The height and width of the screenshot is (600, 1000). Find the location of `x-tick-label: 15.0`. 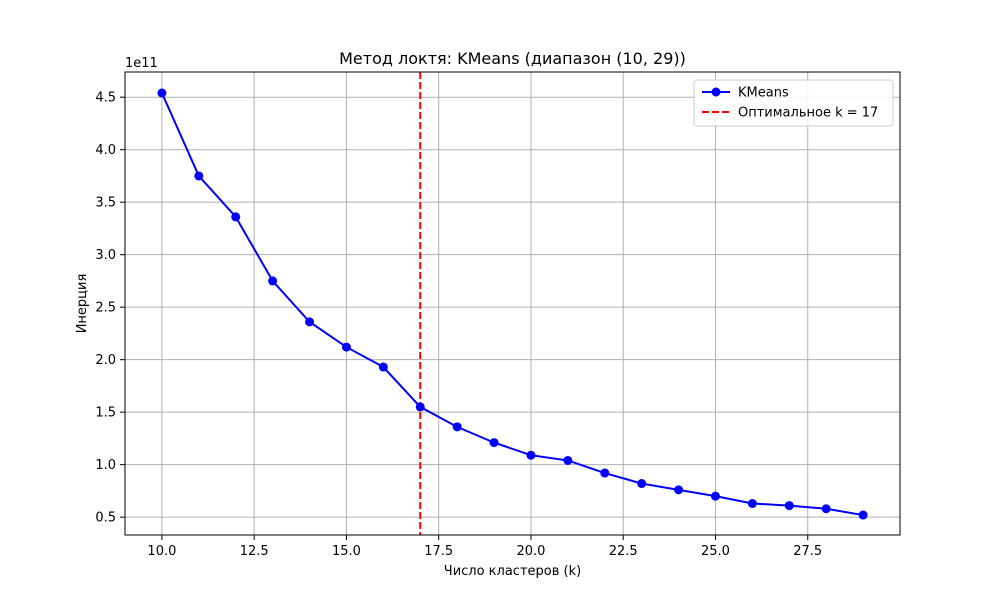

x-tick-label: 15.0 is located at coordinates (346, 551).